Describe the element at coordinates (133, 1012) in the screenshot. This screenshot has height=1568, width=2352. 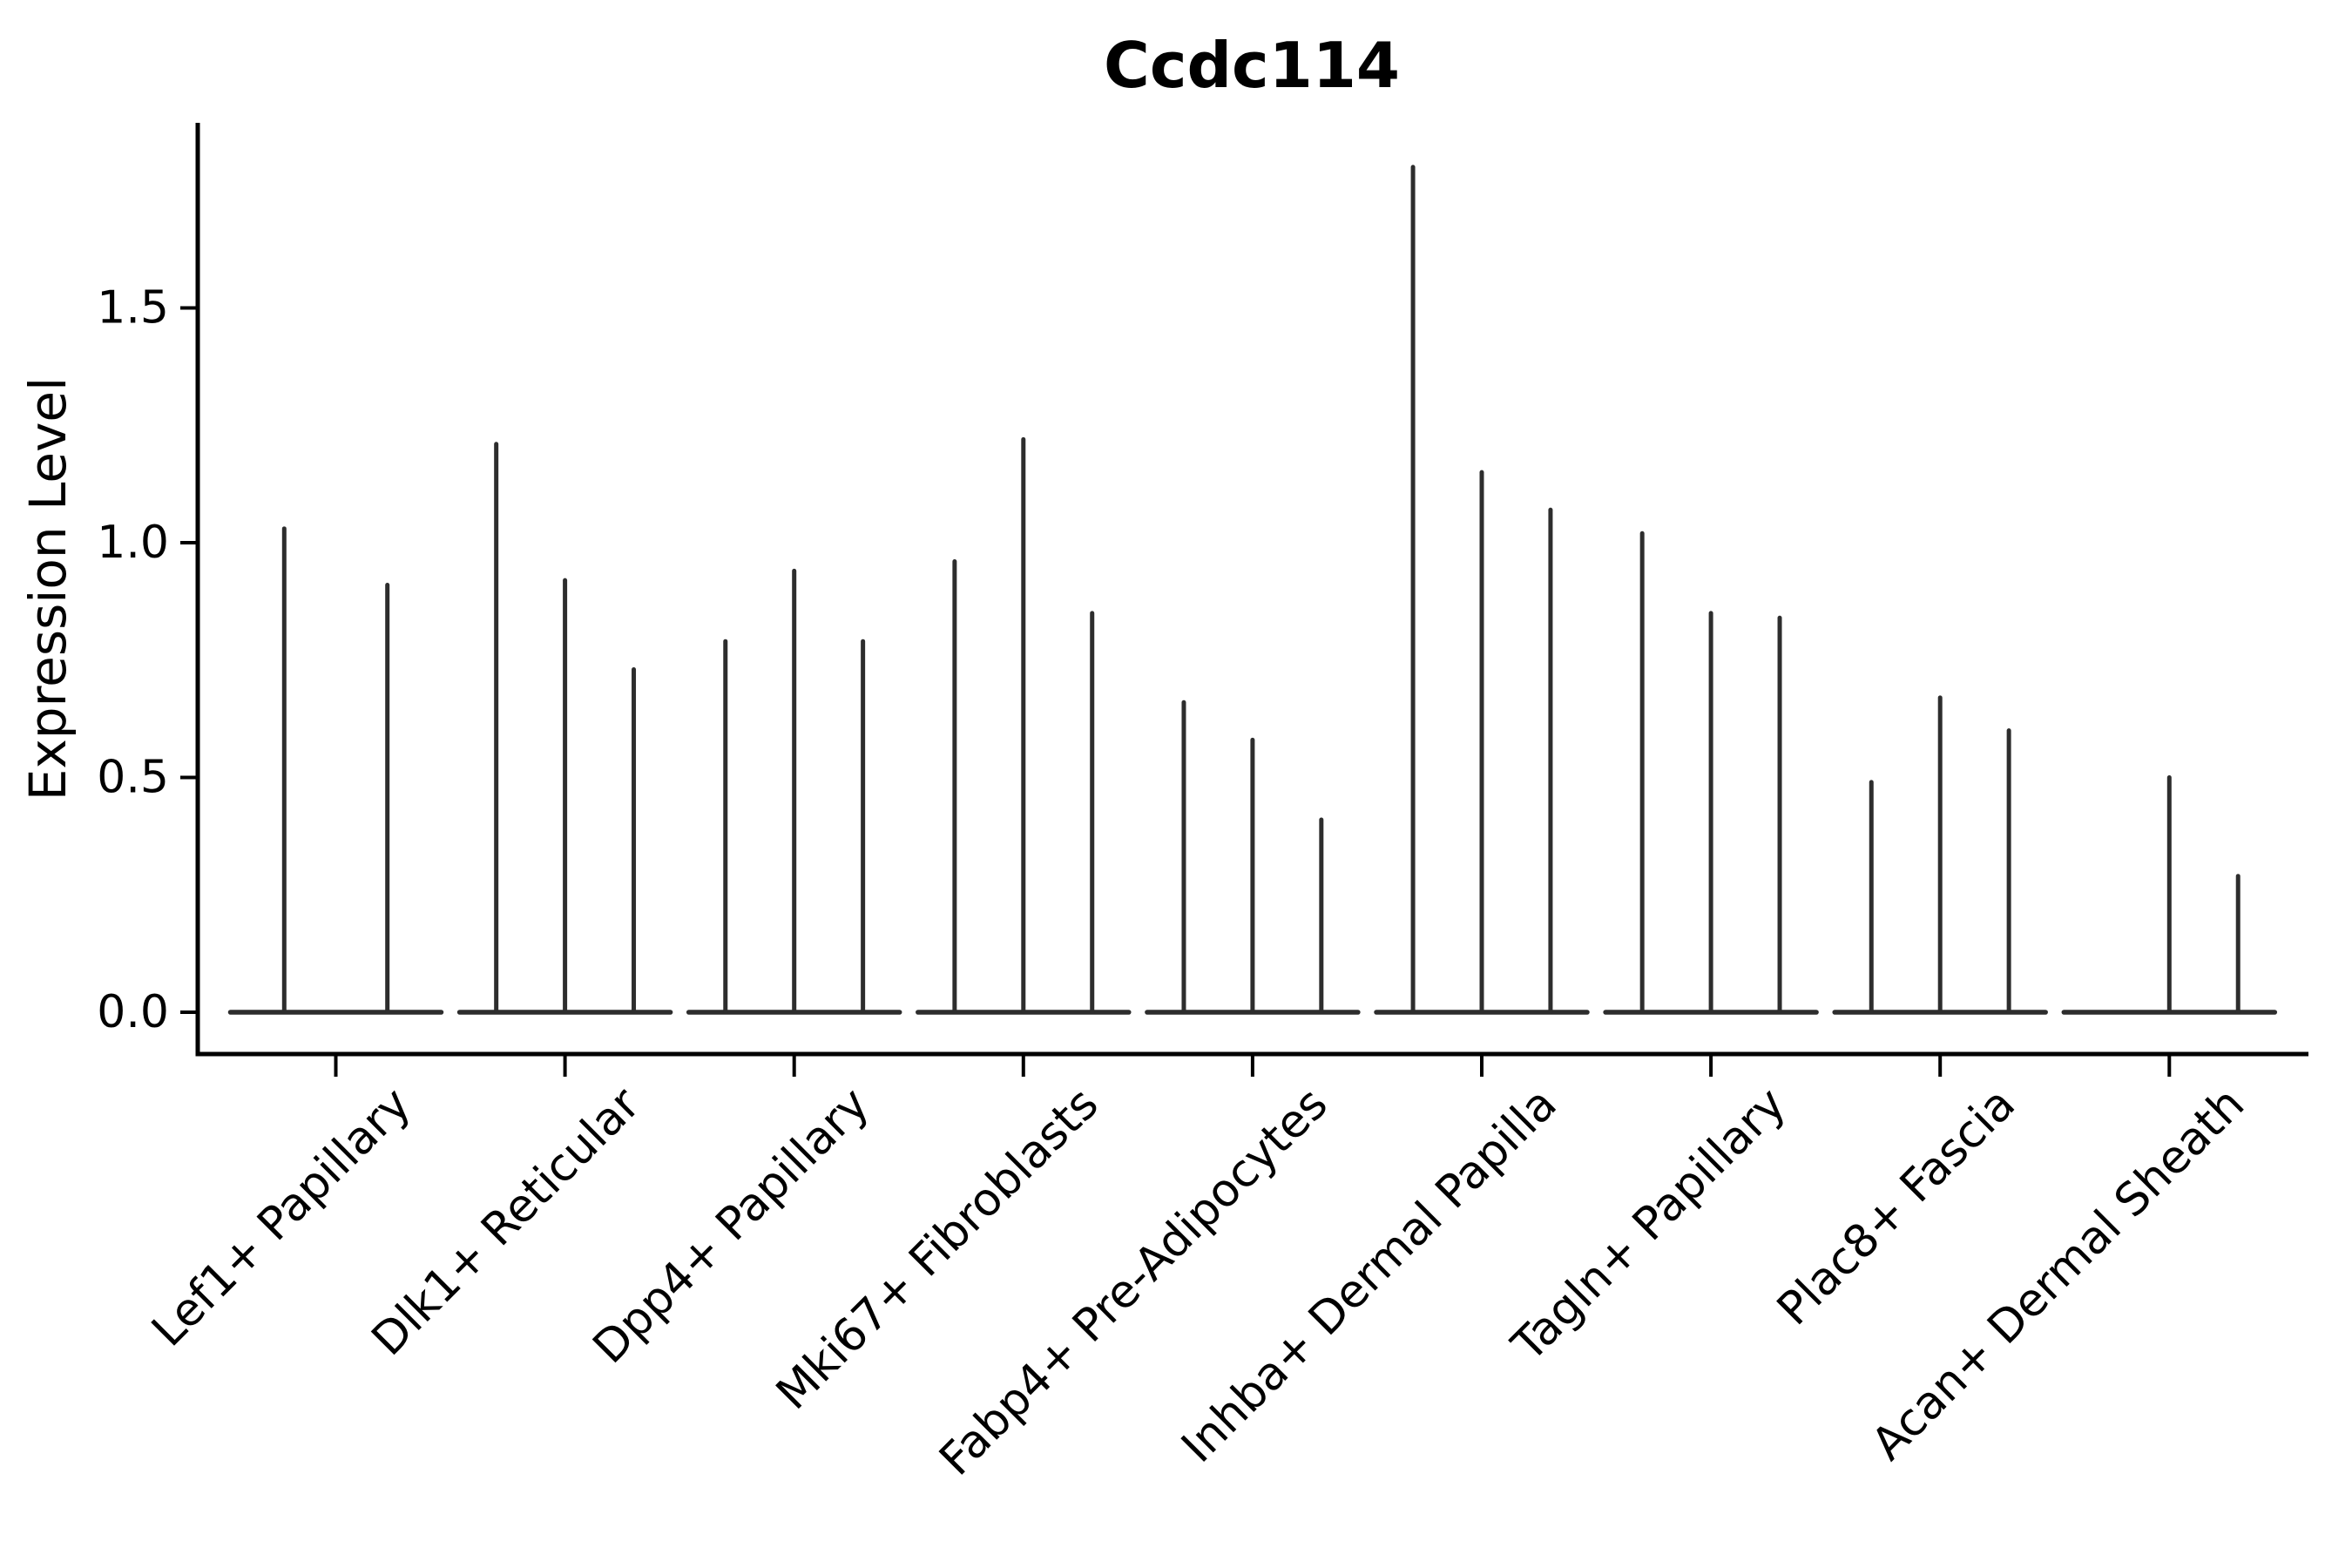
I see `y-tick-label: 0.0` at that location.